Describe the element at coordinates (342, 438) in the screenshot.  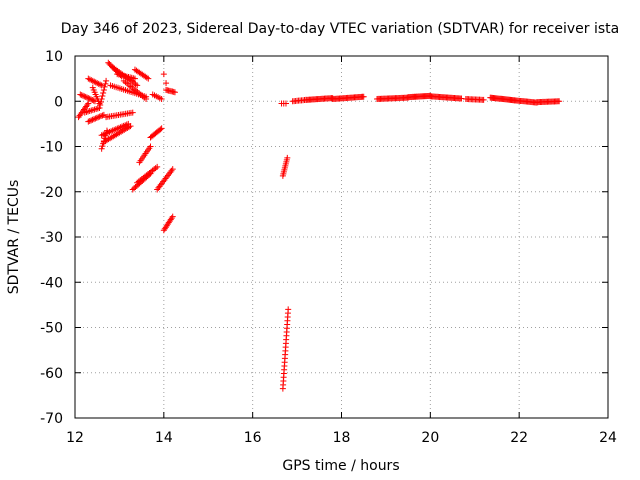
I see `x-tick-label: 18` at that location.